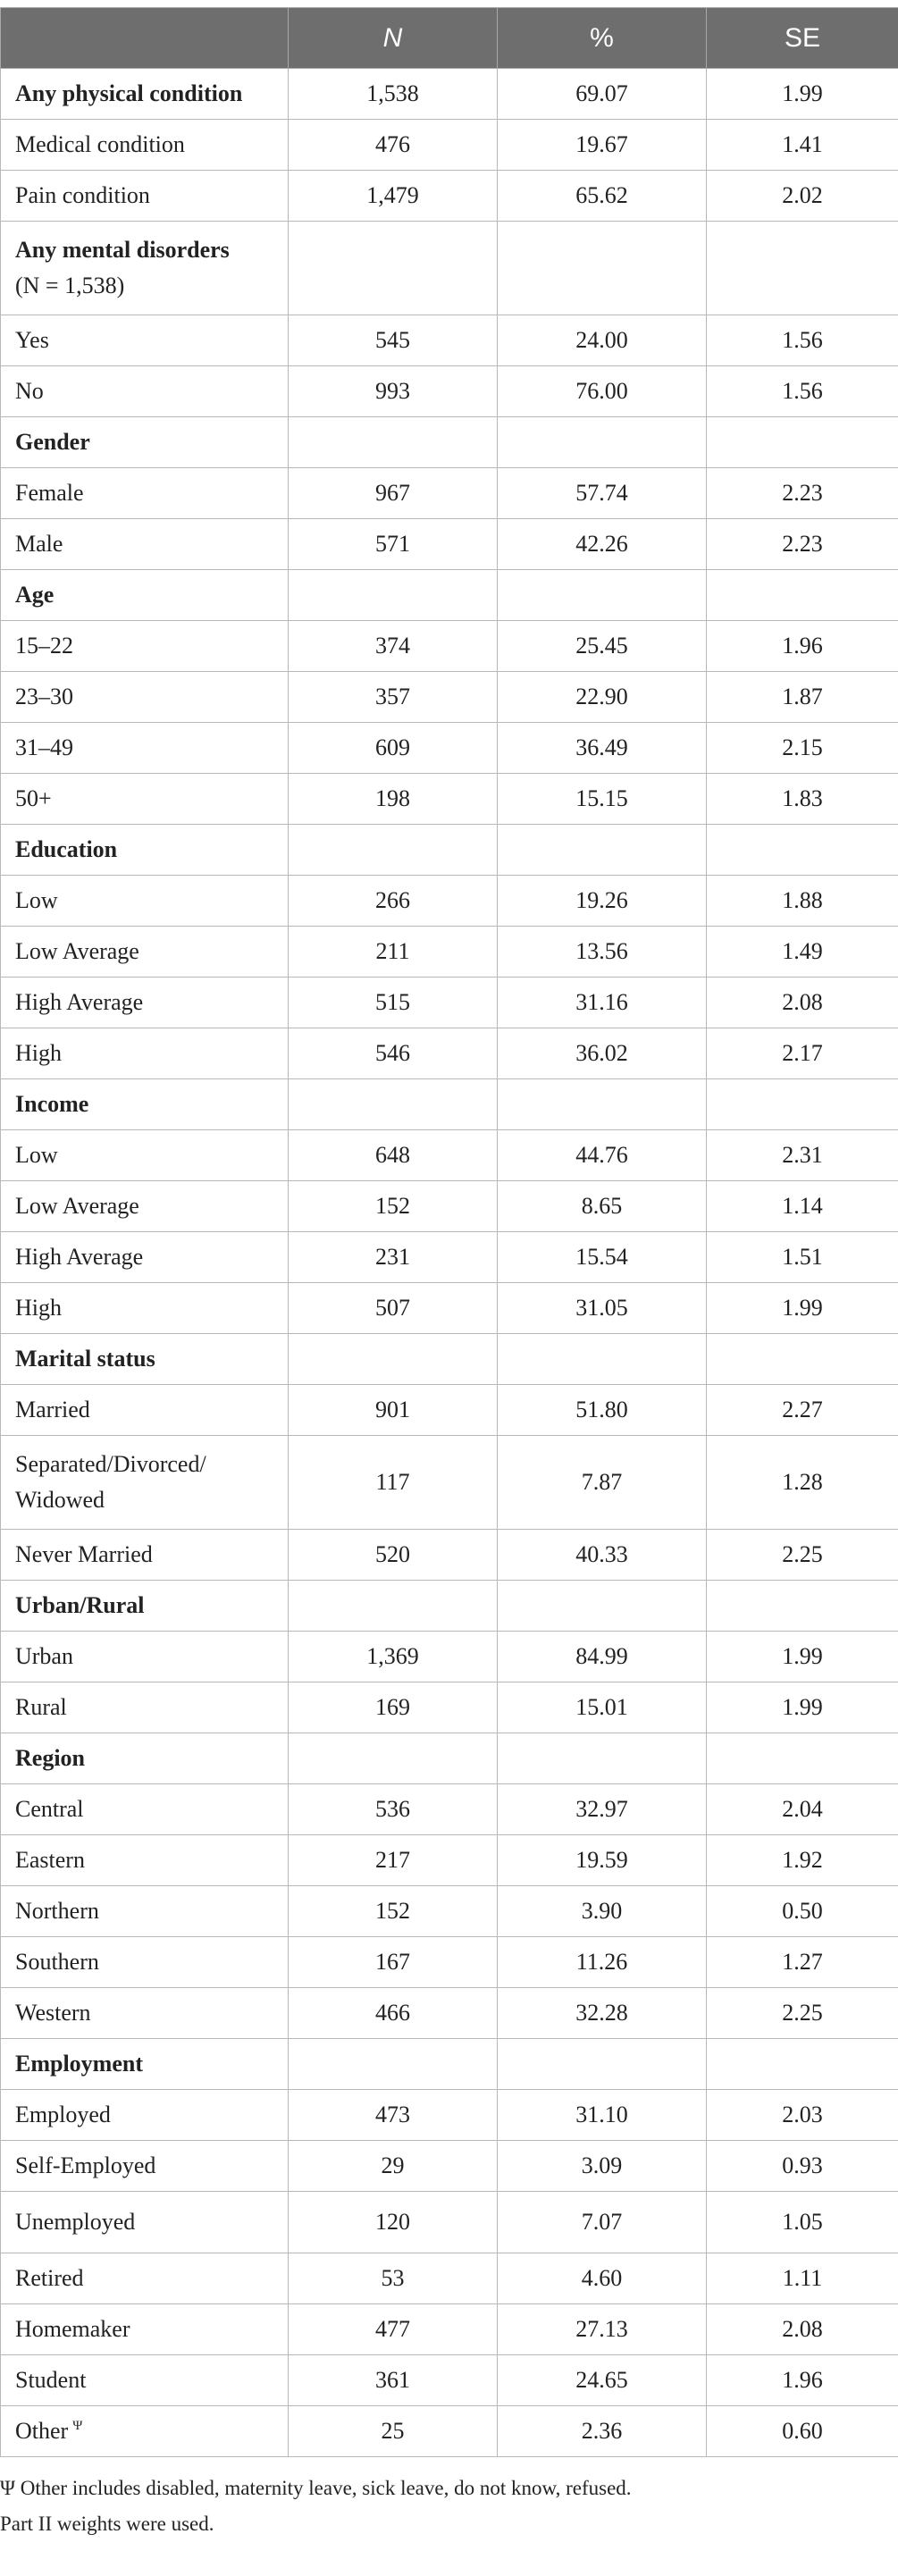 The width and height of the screenshot is (898, 2576). Describe the element at coordinates (393, 1707) in the screenshot. I see `cell-n: 169` at that location.